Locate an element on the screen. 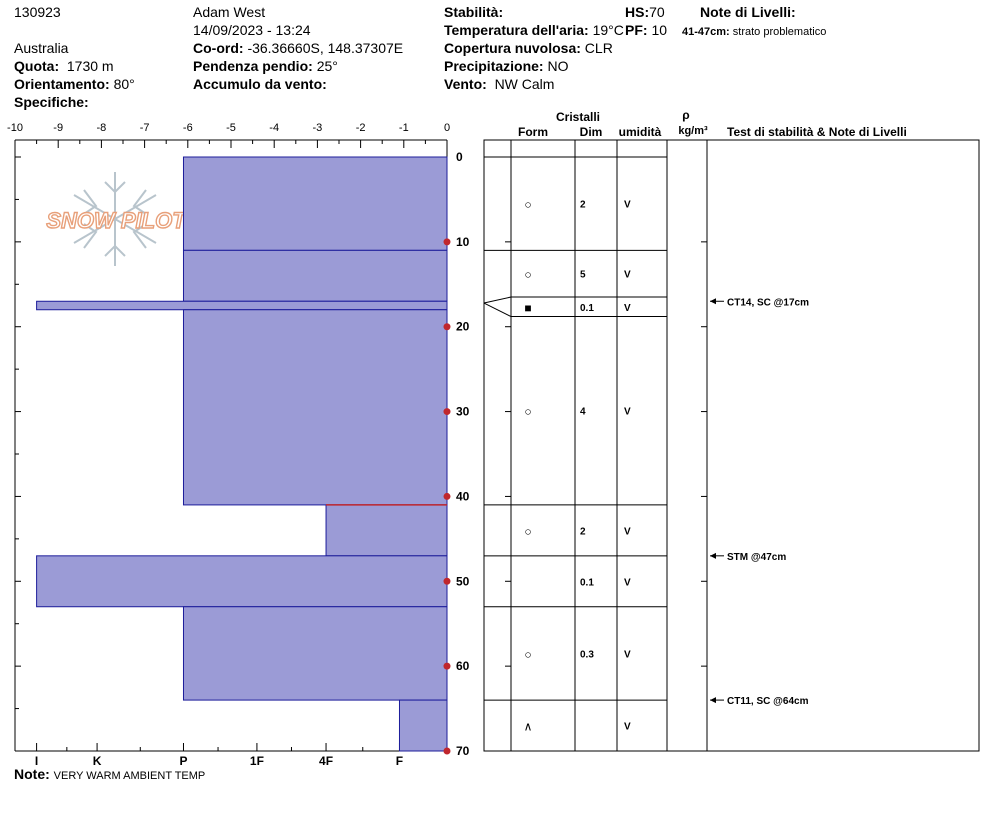  crystal-form: ∧ is located at coordinates (528, 727).